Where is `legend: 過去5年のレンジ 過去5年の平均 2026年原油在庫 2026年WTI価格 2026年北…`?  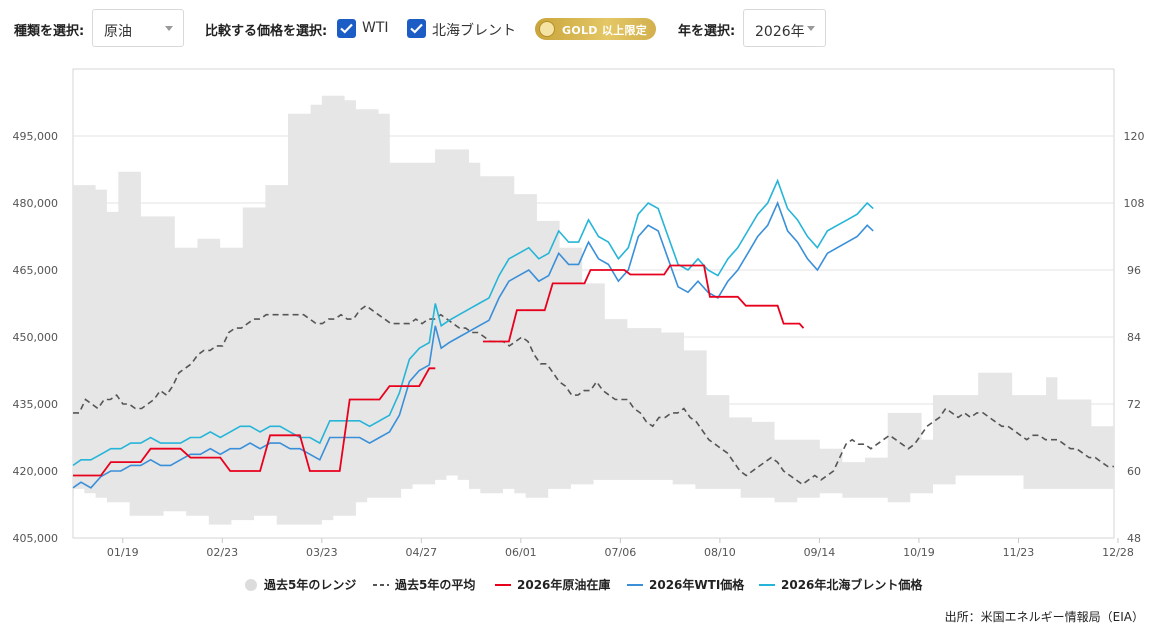 legend: 過去5年のレンジ 過去5年の平均 2026年原油在庫 2026年WTI価格 2026年北… is located at coordinates (584, 584).